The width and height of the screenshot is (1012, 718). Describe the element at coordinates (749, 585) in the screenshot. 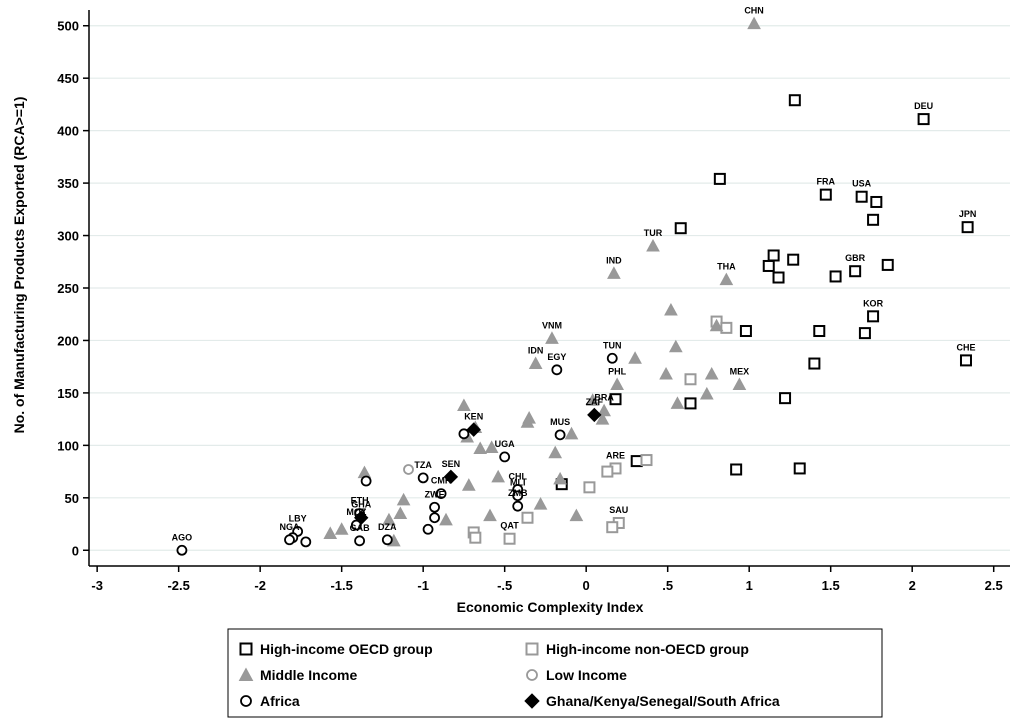

I see `x-tick-label: 1` at that location.